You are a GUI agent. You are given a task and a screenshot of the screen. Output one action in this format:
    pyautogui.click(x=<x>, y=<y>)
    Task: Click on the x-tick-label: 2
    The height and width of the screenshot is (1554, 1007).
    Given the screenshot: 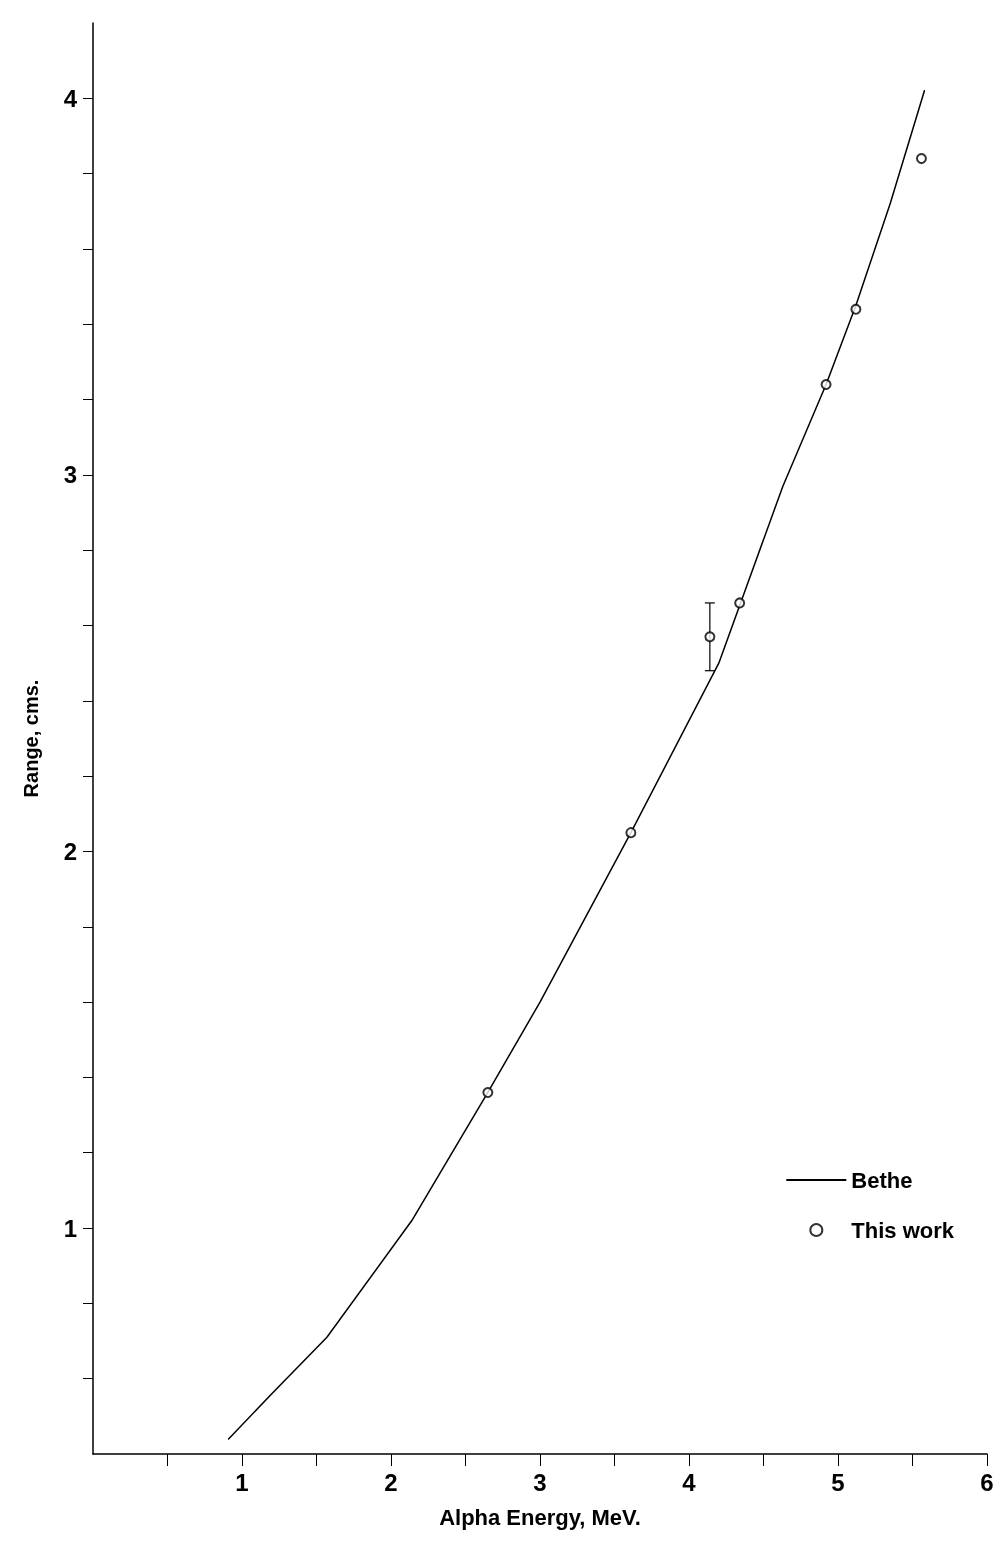 What is the action you would take?
    pyautogui.click(x=391, y=1482)
    